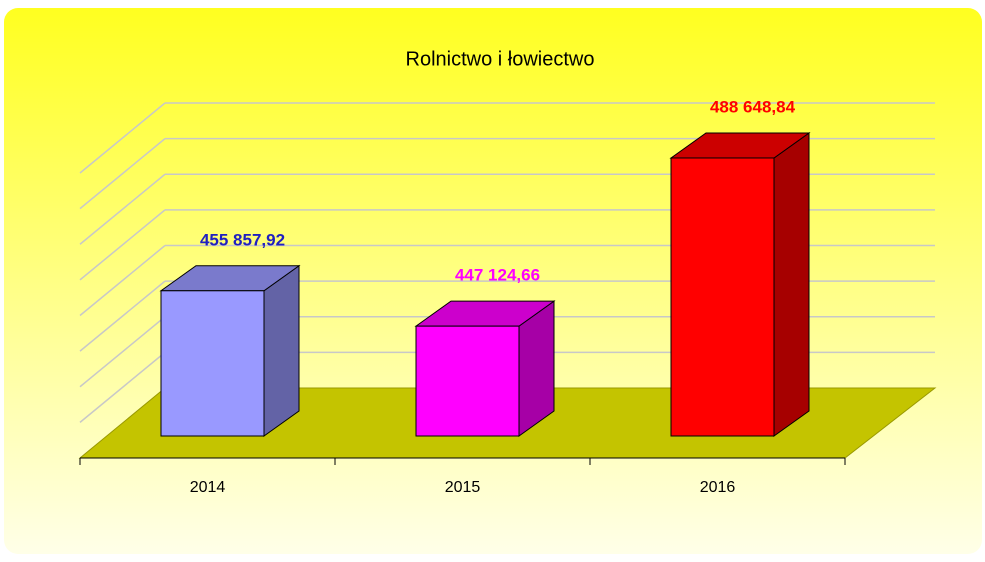 The image size is (985, 562). What do you see at coordinates (718, 487) in the screenshot?
I see `x-tick-label: 2016` at bounding box center [718, 487].